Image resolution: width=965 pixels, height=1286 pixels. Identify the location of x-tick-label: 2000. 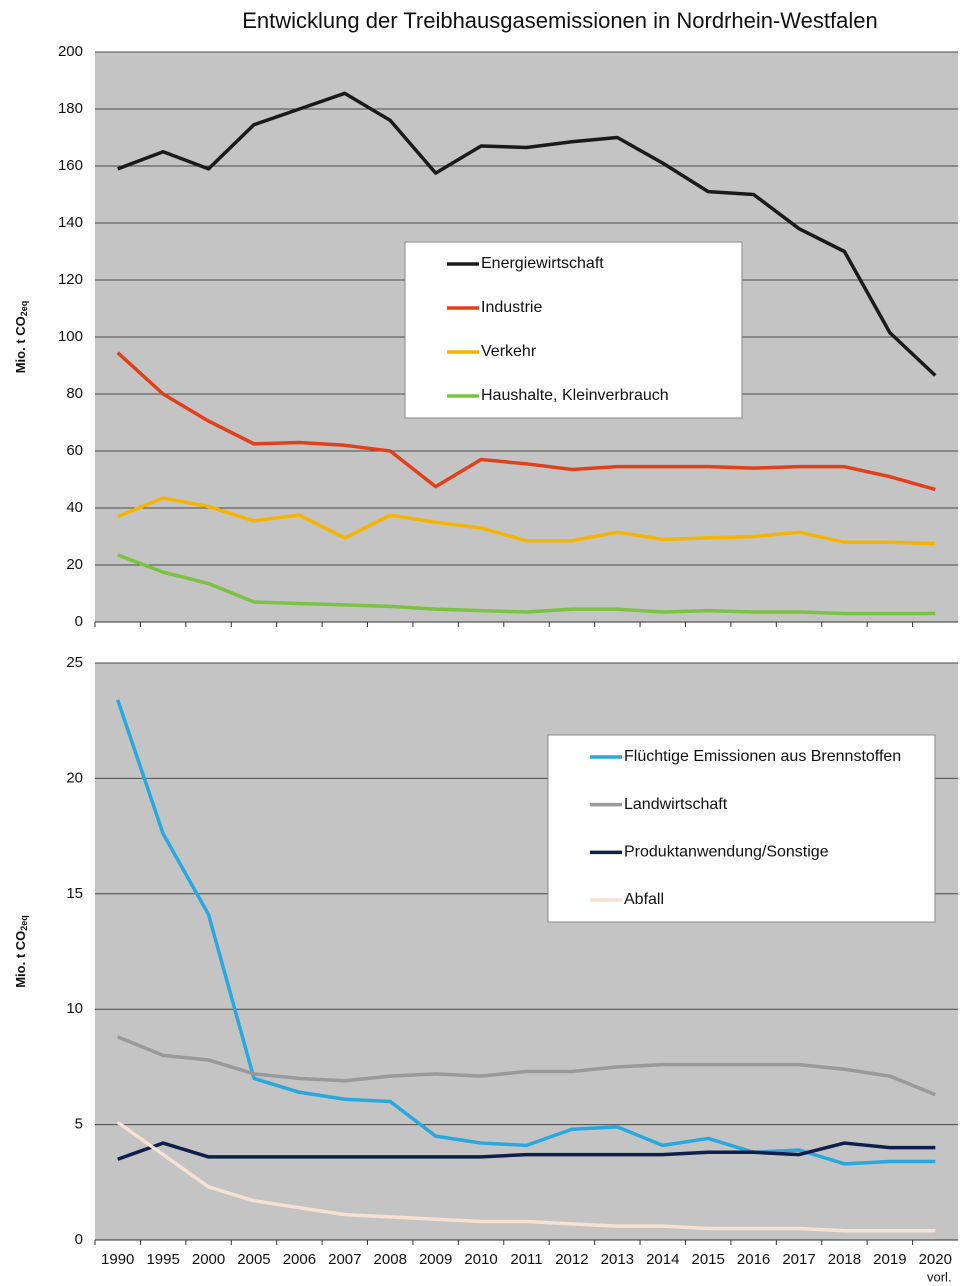
(208, 1259).